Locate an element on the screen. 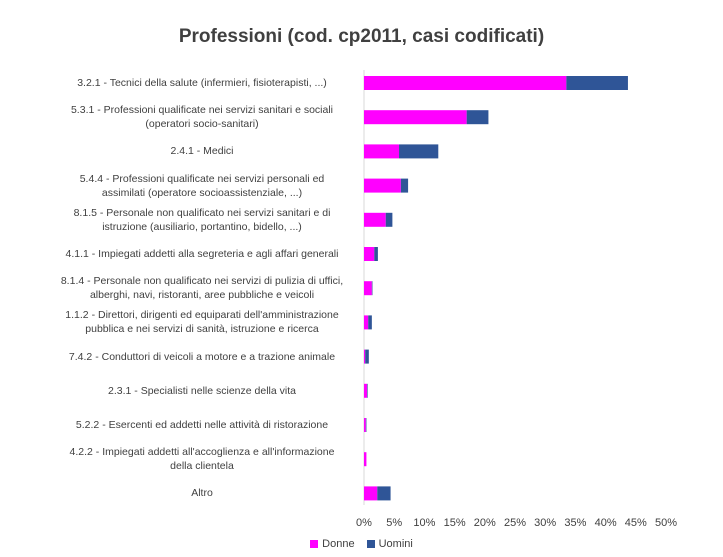  category-label: 2.4.1 - Medici is located at coordinates (202, 151).